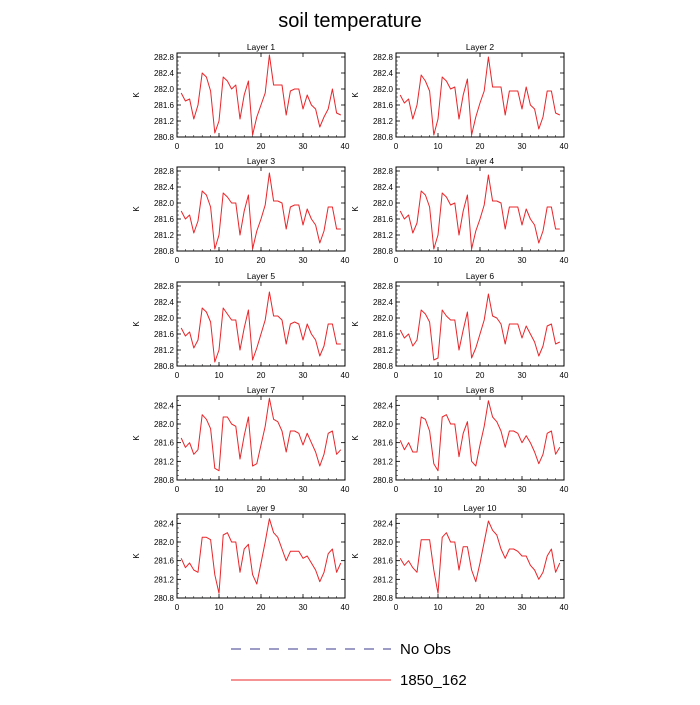 The height and width of the screenshot is (705, 700). Describe the element at coordinates (433, 680) in the screenshot. I see `legend-label-2: 1850_162` at that location.